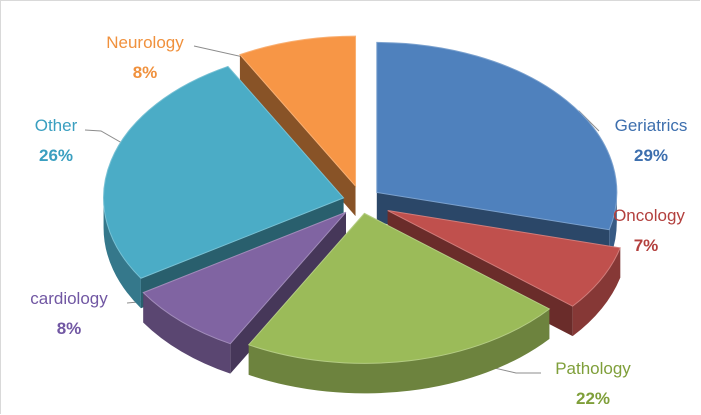 This screenshot has width=701, height=415. What do you see at coordinates (56, 125) in the screenshot?
I see `data-label-other: Other` at bounding box center [56, 125].